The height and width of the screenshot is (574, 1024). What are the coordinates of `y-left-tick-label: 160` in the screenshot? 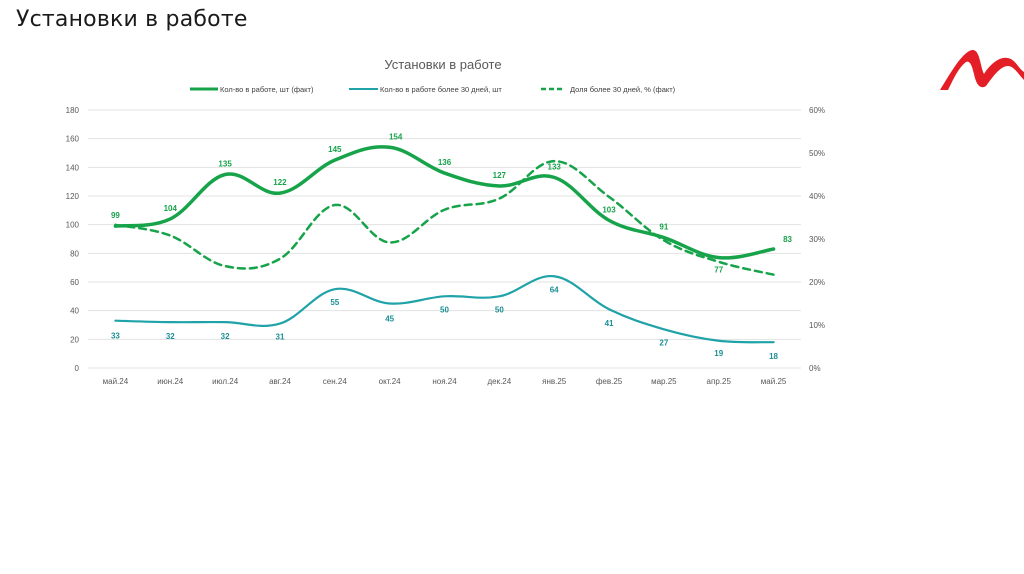 It's located at (73, 139).